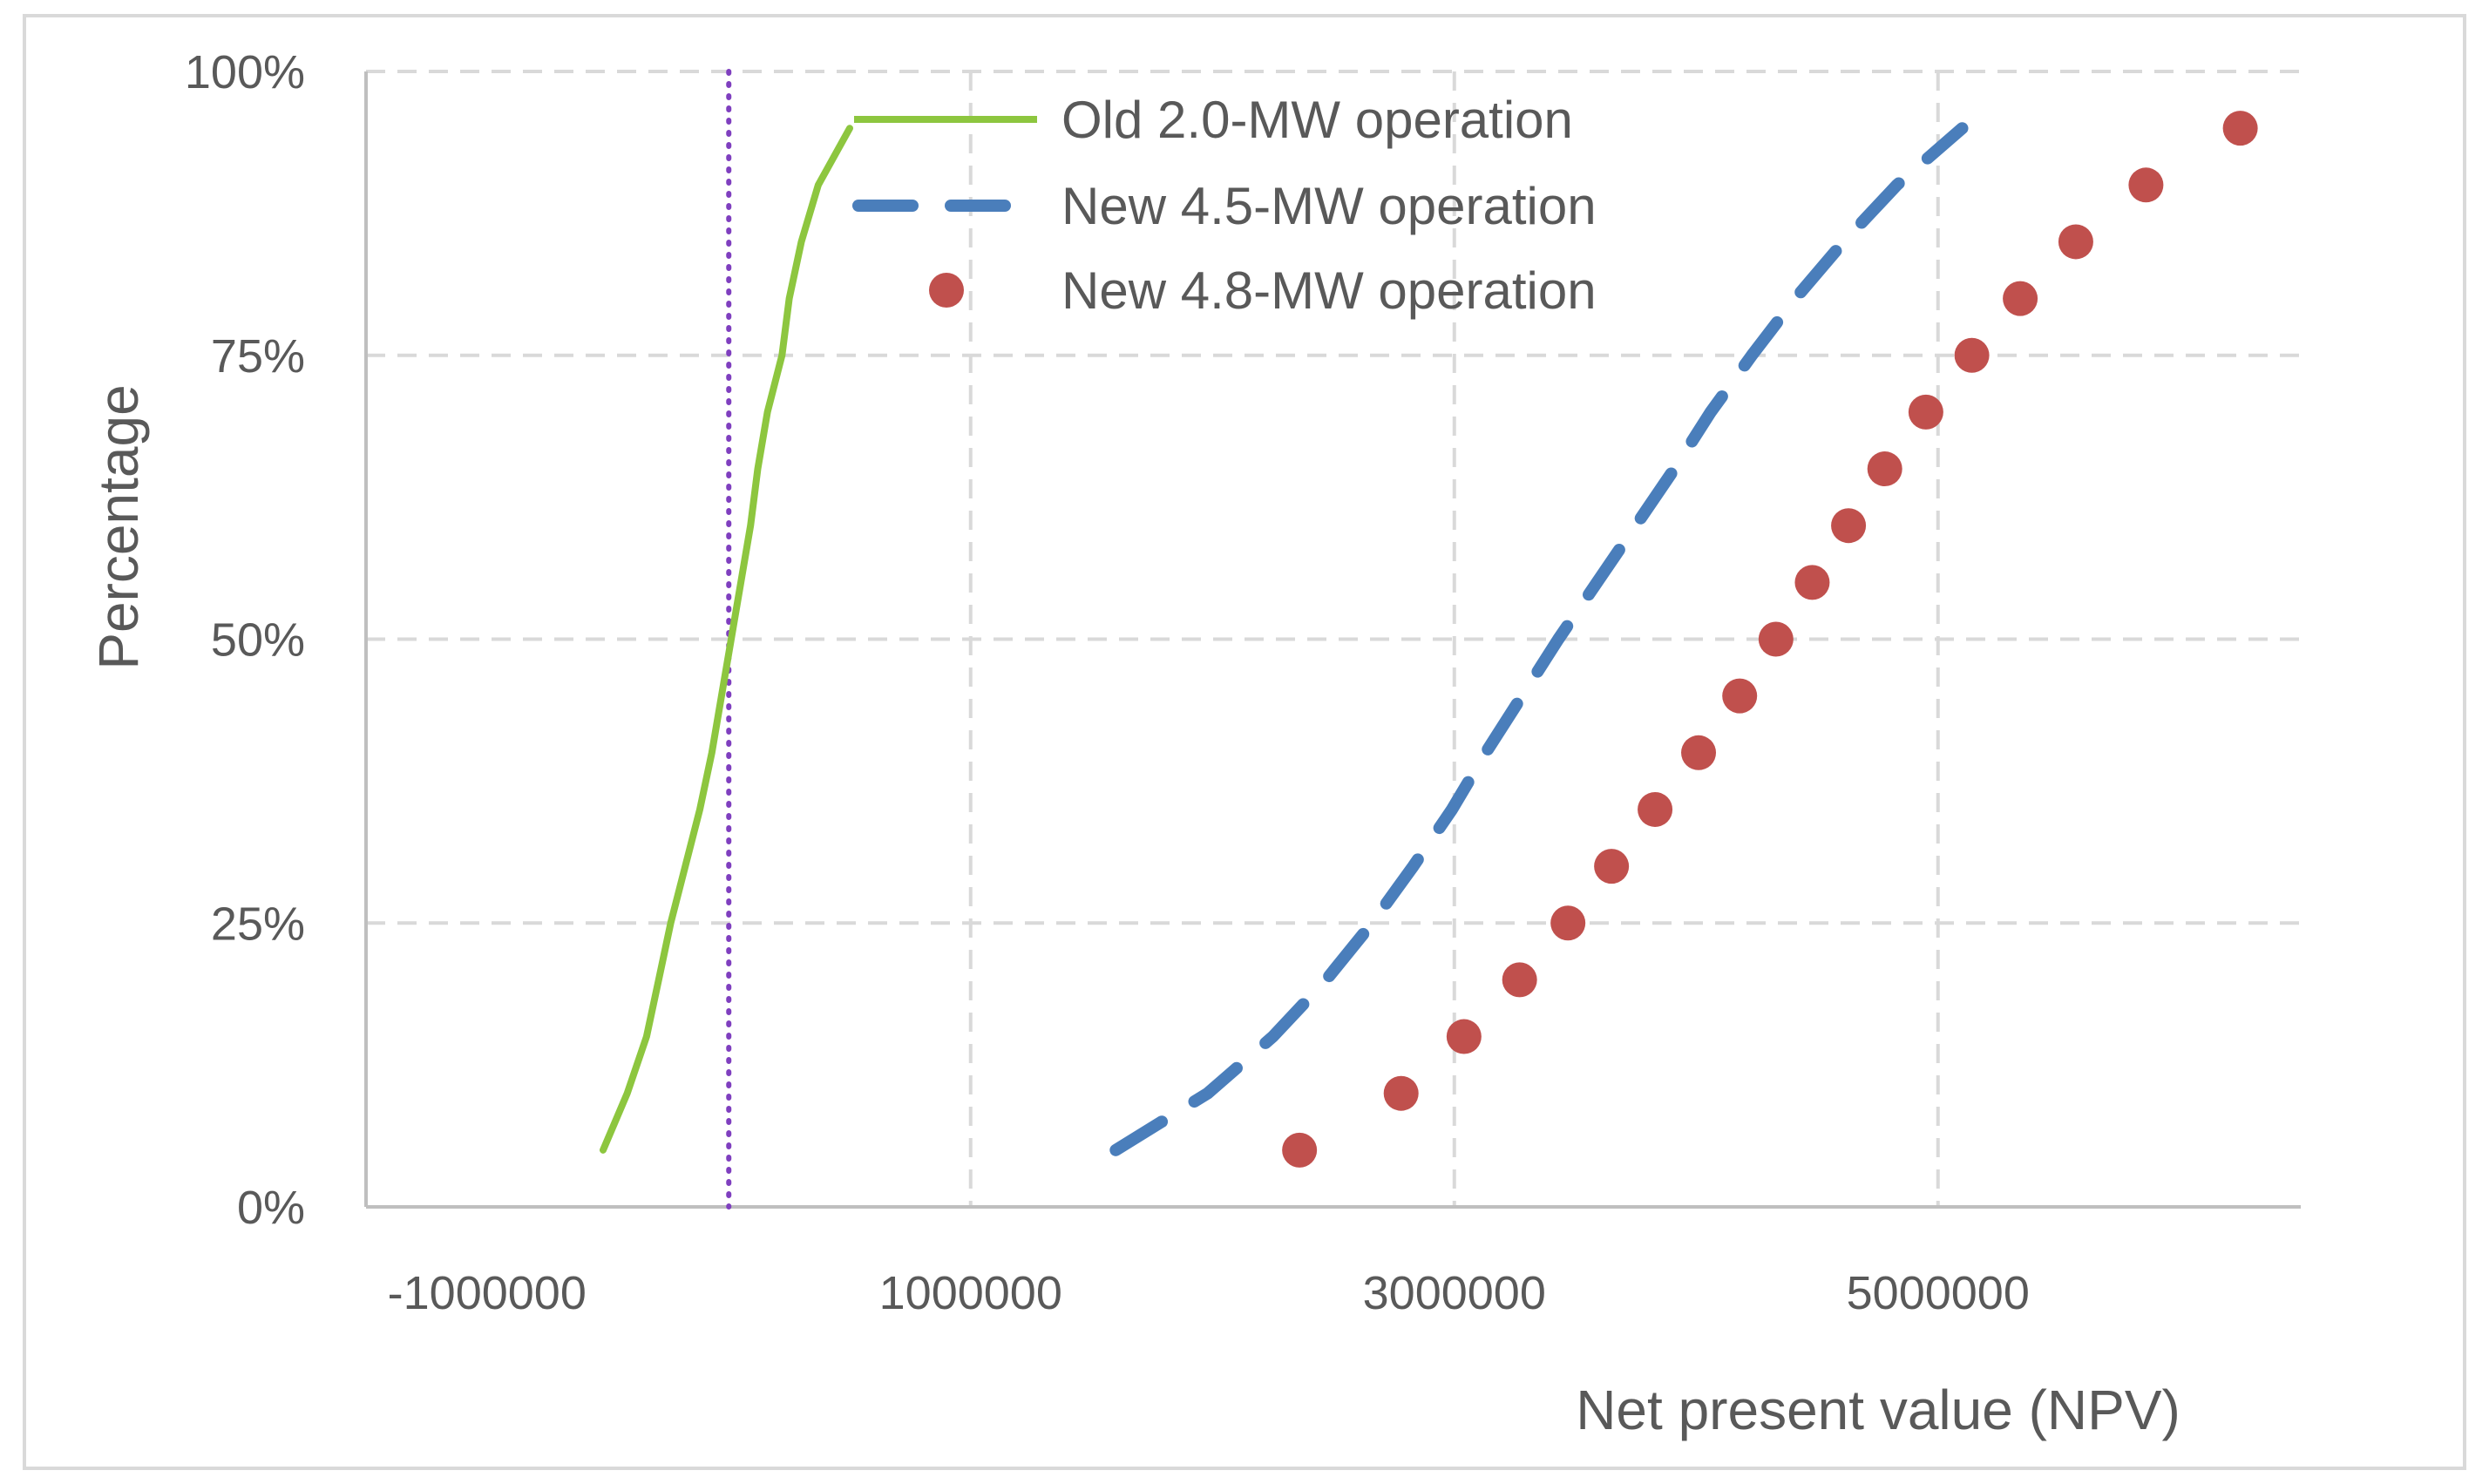 This screenshot has height=1484, width=2489. Describe the element at coordinates (1317, 120) in the screenshot. I see `legend-label: Old 2.0-MW operation` at that location.